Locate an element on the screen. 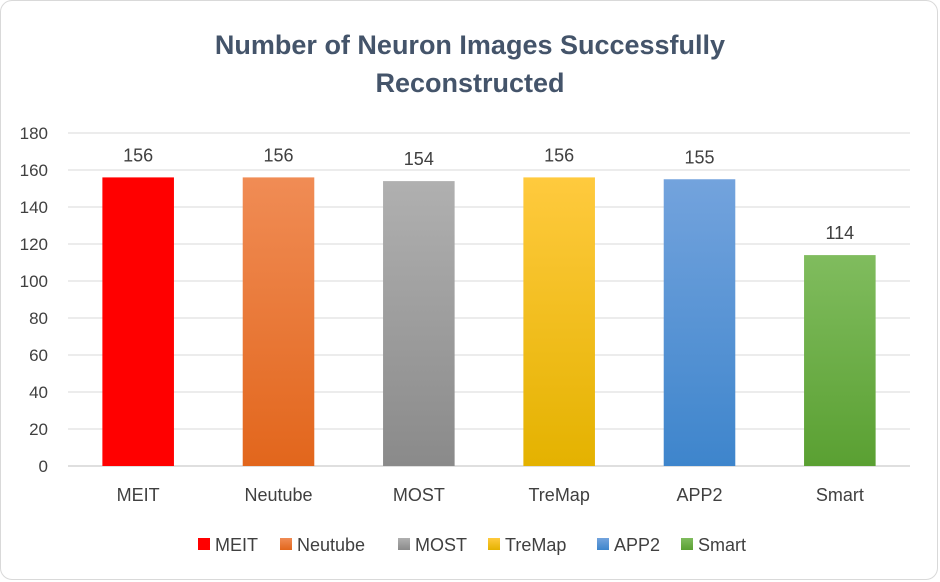 The height and width of the screenshot is (582, 940). y-tick-label: 40 is located at coordinates (38, 392).